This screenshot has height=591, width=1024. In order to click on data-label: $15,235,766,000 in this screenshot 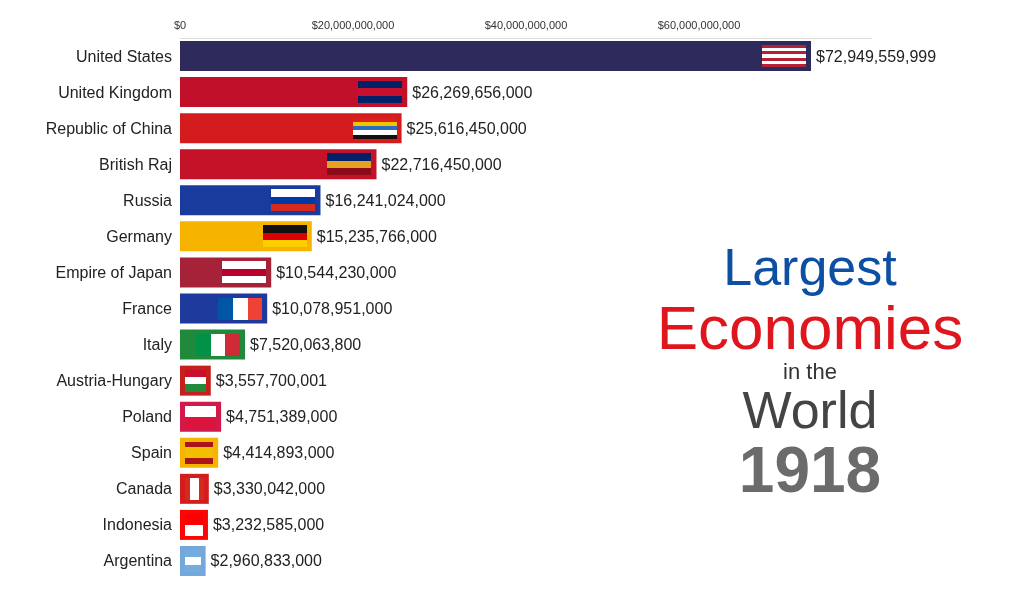, I will do `click(377, 236)`.